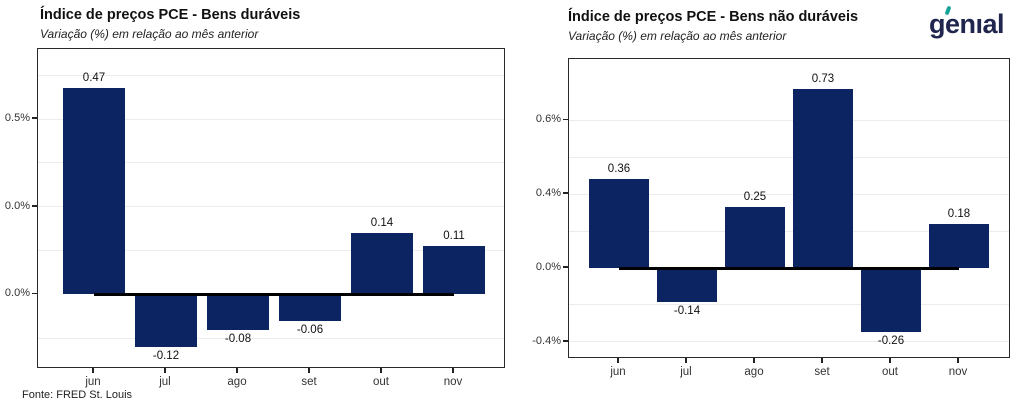  I want to click on bar-value-label: 0.11, so click(454, 236).